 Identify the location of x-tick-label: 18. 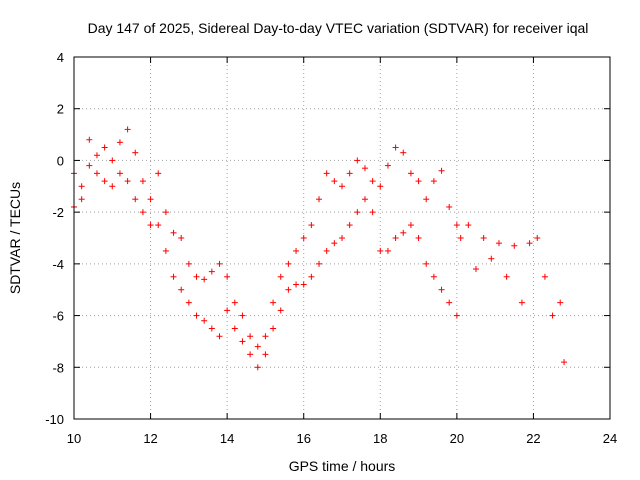
(380, 438).